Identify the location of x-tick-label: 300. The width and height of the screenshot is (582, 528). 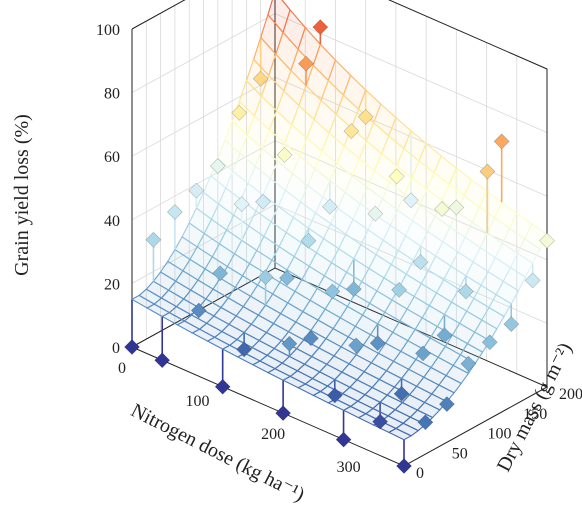
(349, 467).